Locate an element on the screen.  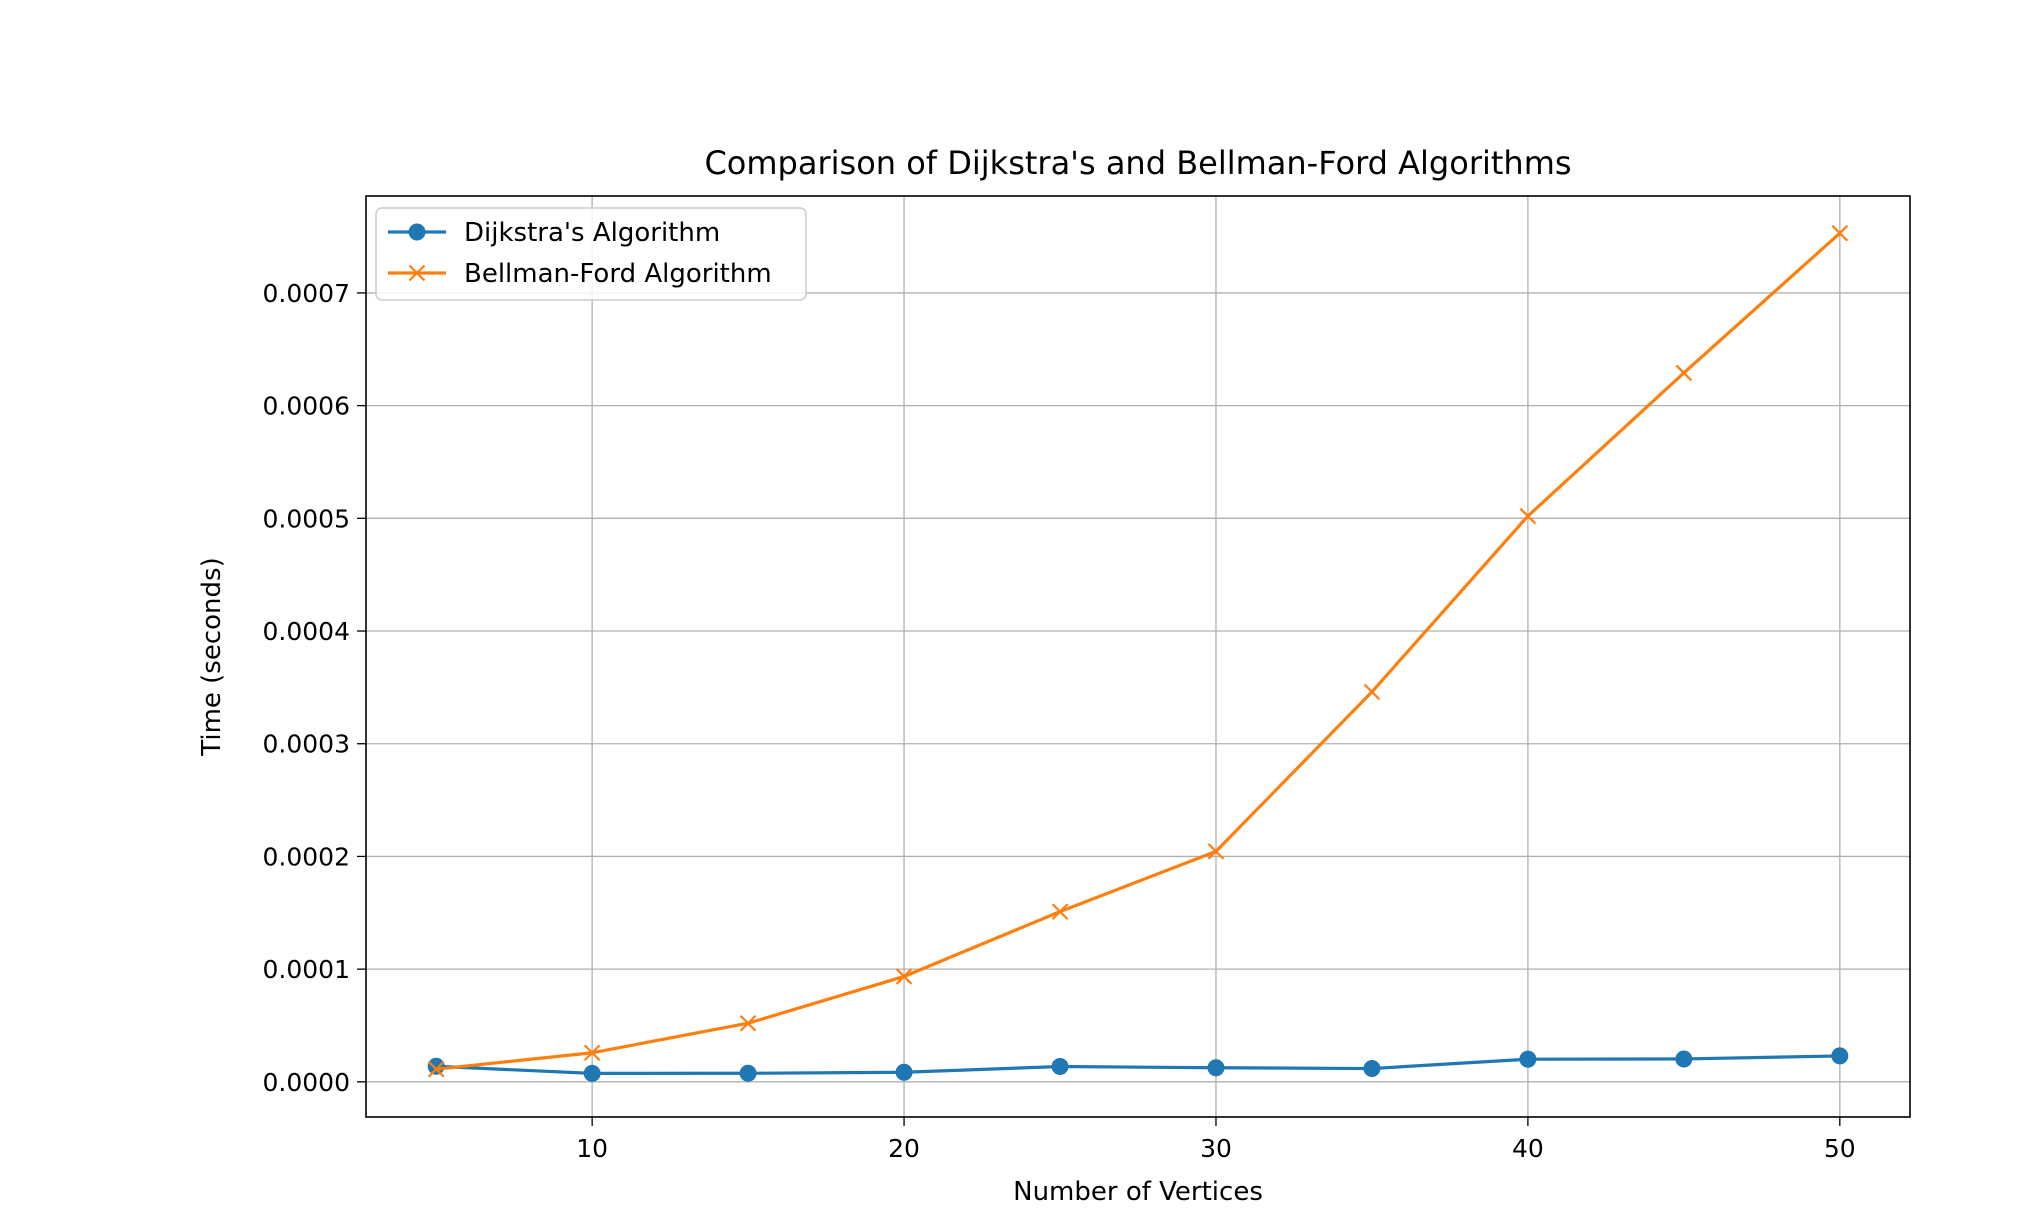
x-axis-label: Number of Vertices is located at coordinates (1138, 1192).